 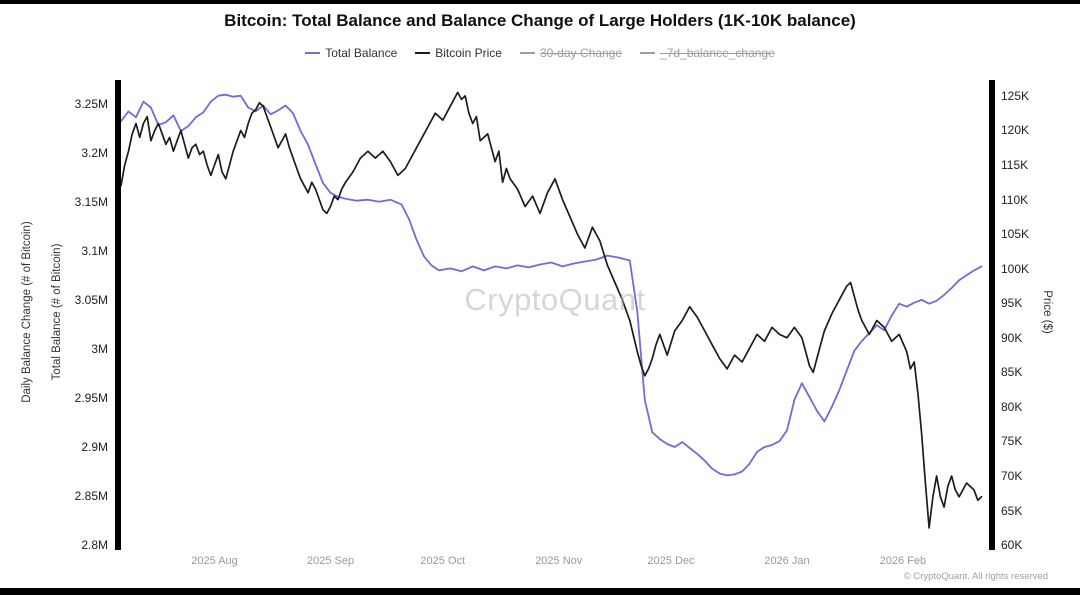 What do you see at coordinates (1012, 372) in the screenshot?
I see `y-tick-label: 85K` at bounding box center [1012, 372].